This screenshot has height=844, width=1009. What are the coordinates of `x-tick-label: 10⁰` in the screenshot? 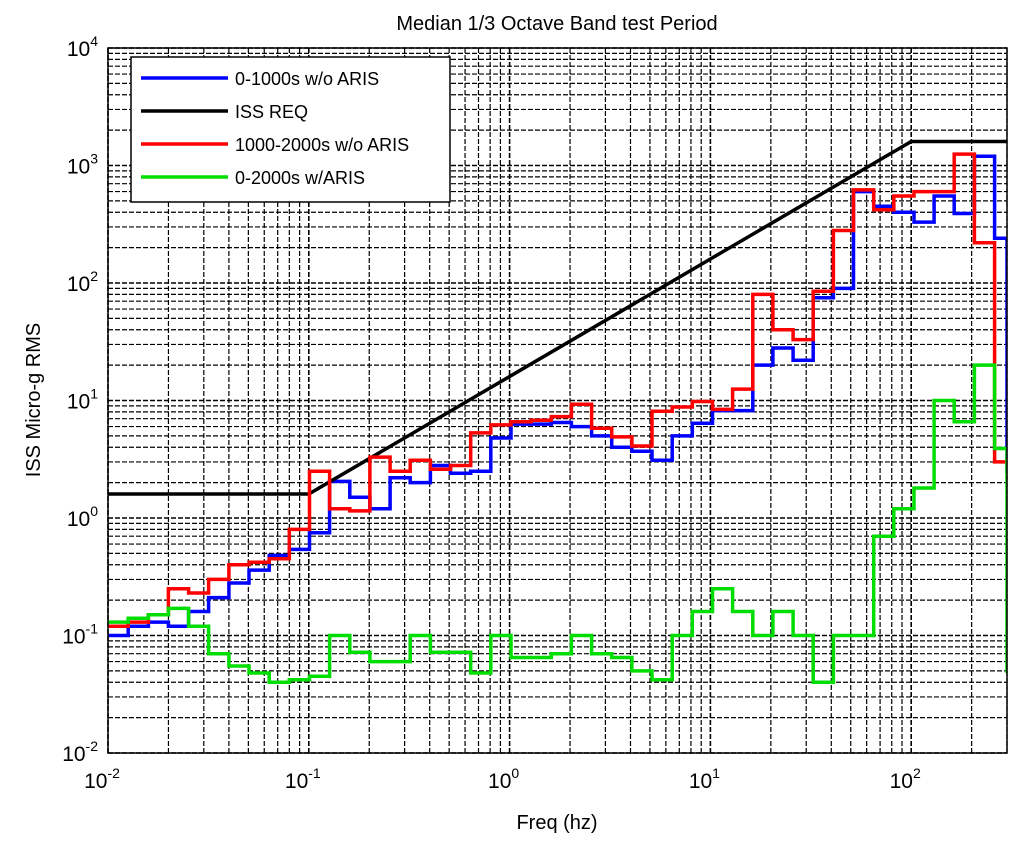 It's located at (503, 779).